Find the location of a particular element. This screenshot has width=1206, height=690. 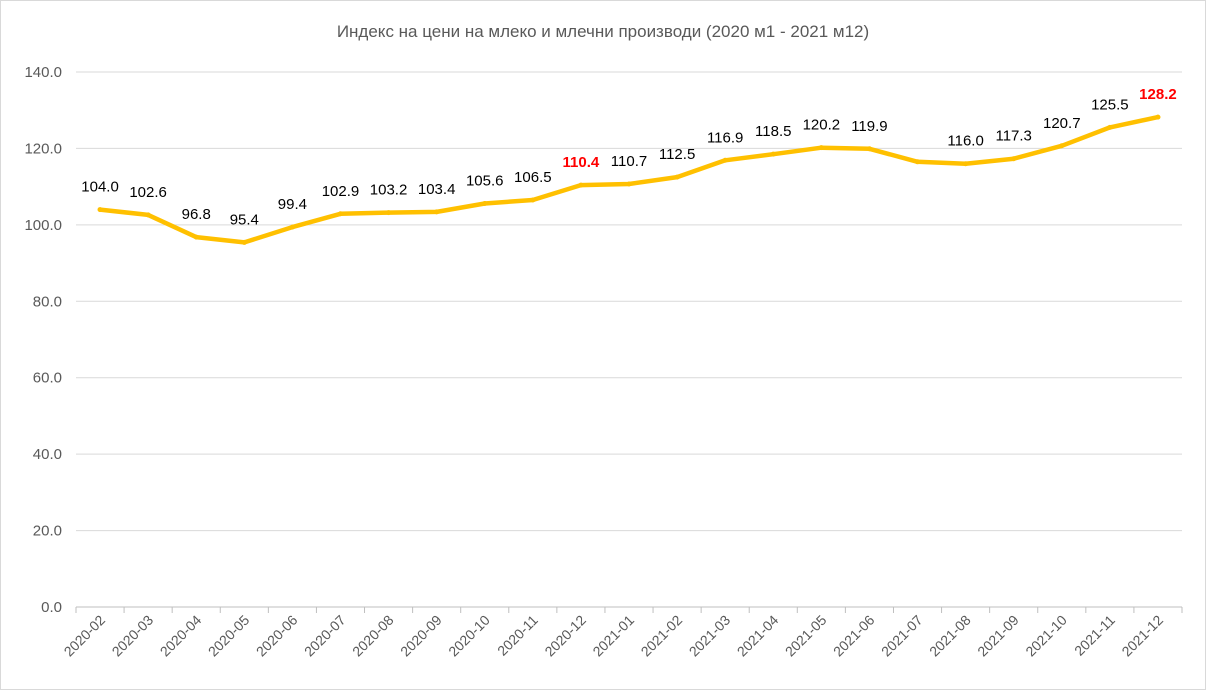

y-tick-label: 80.0 is located at coordinates (47, 301).